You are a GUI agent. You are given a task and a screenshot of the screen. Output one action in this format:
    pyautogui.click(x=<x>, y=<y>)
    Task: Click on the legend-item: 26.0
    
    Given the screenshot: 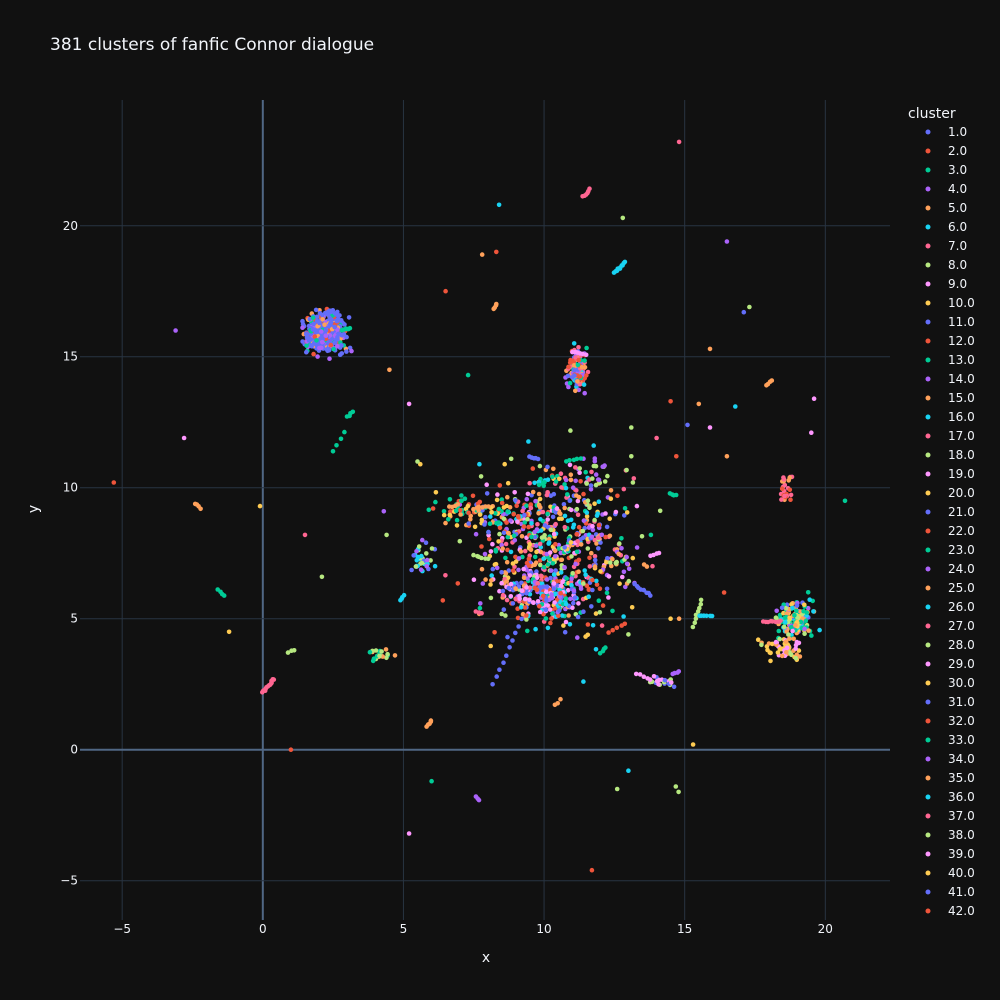 What is the action you would take?
    pyautogui.click(x=950, y=607)
    